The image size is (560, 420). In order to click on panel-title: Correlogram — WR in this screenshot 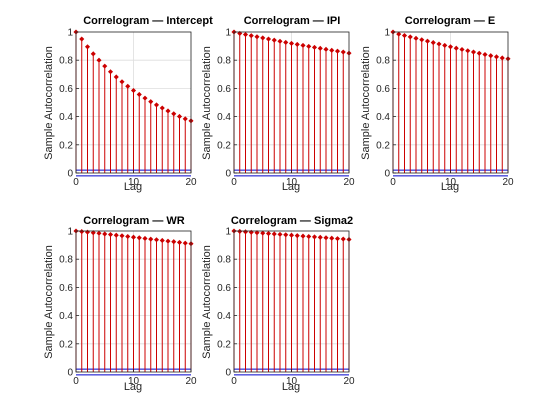, I will do `click(134, 221)`.